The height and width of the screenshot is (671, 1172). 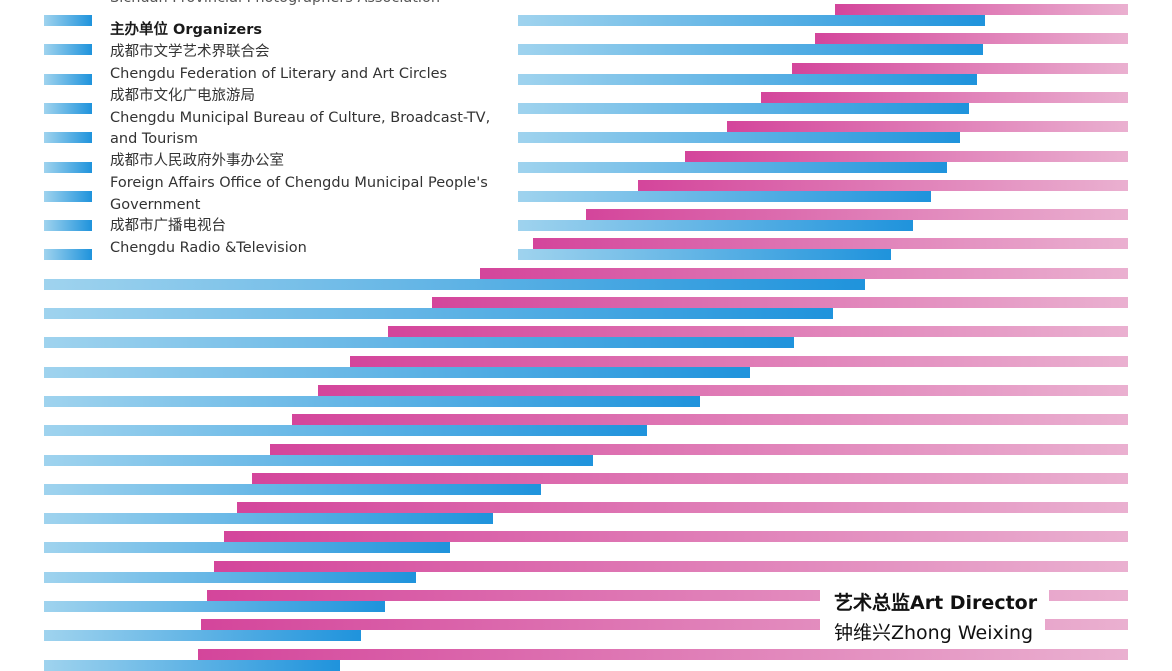 I want to click on organizer-line: Chengdu Radio &Television, so click(x=208, y=248).